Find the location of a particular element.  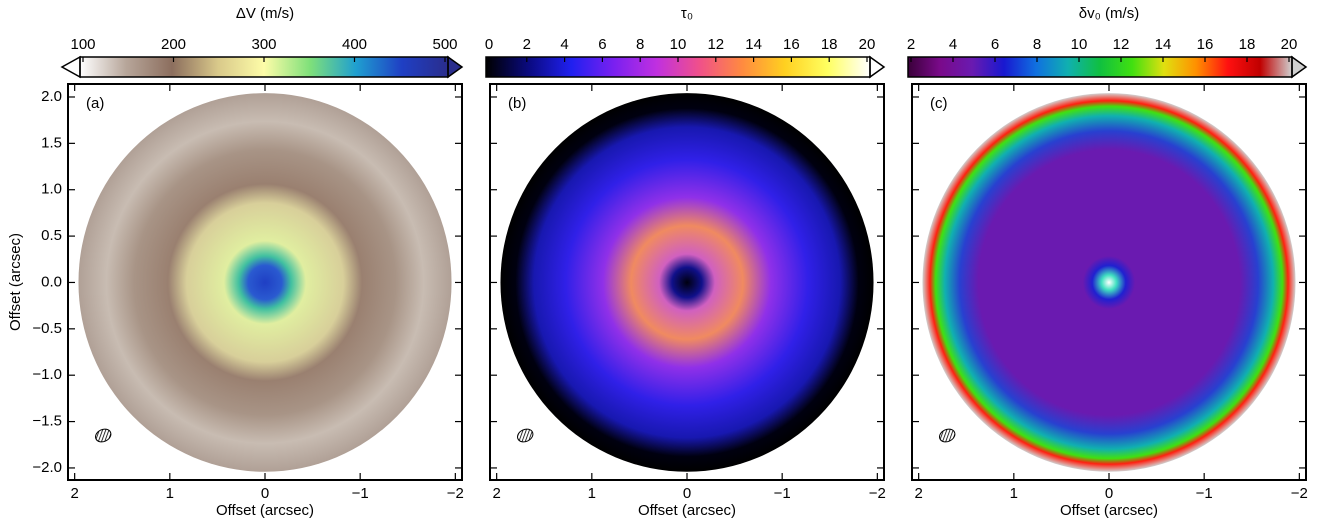

colorbar-tick-label: 0 is located at coordinates (489, 44).